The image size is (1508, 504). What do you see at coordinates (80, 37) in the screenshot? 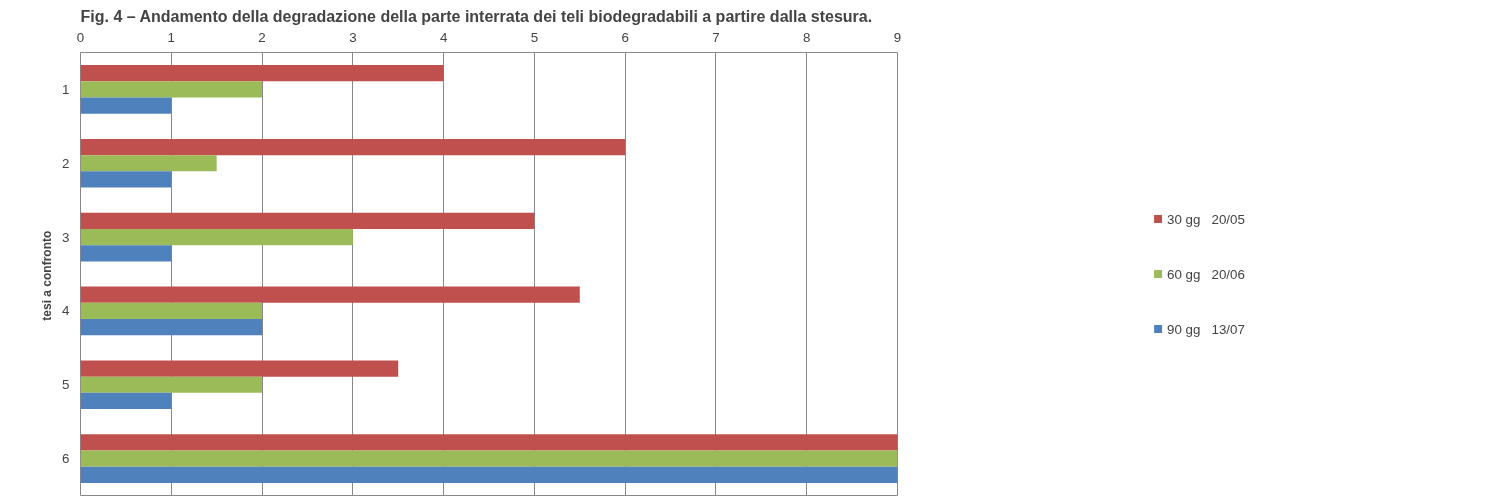
I see `x-tick-label: 0` at bounding box center [80, 37].